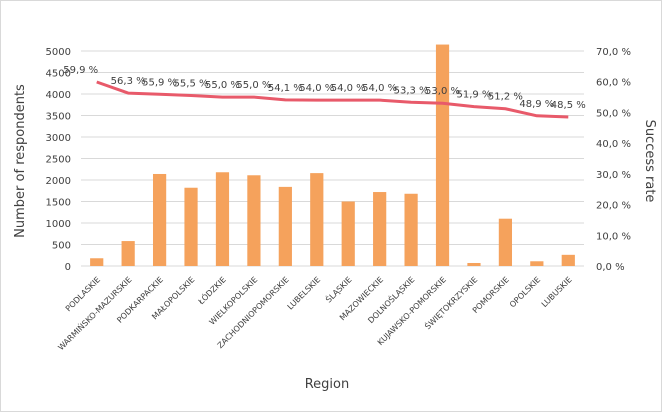  Describe the element at coordinates (58, 74) in the screenshot. I see `left-tick-label: 4500` at that location.